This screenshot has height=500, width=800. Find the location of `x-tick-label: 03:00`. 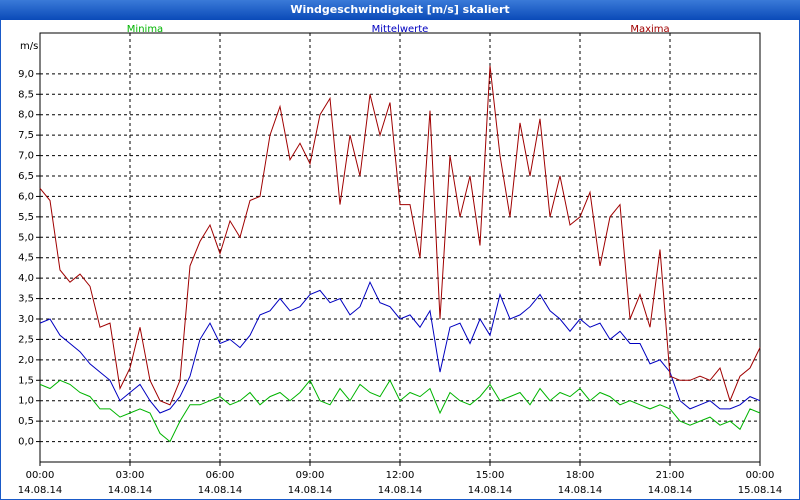

x-tick-label: 03:00 is located at coordinates (130, 475).